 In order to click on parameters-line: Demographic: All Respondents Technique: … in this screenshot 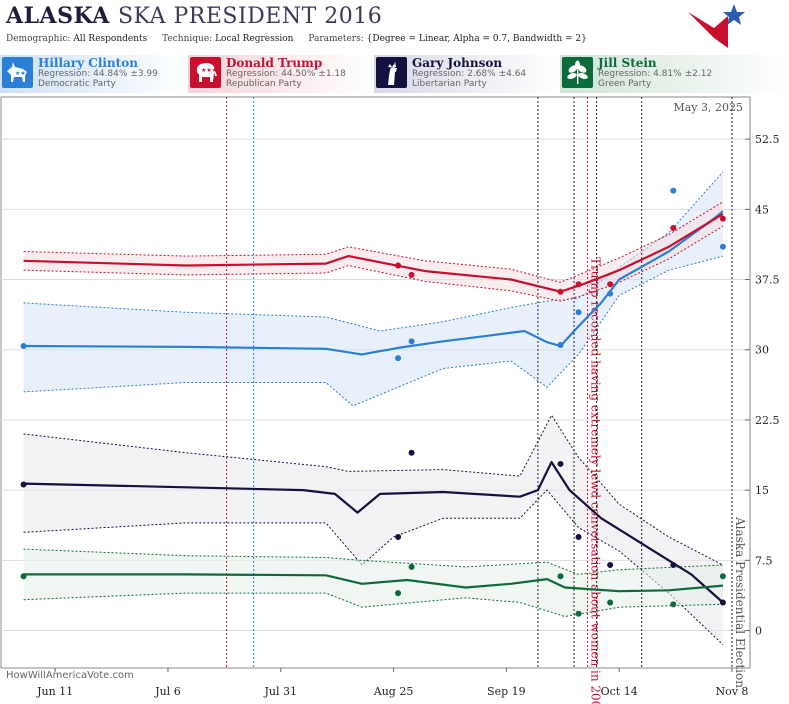, I will do `click(296, 39)`.